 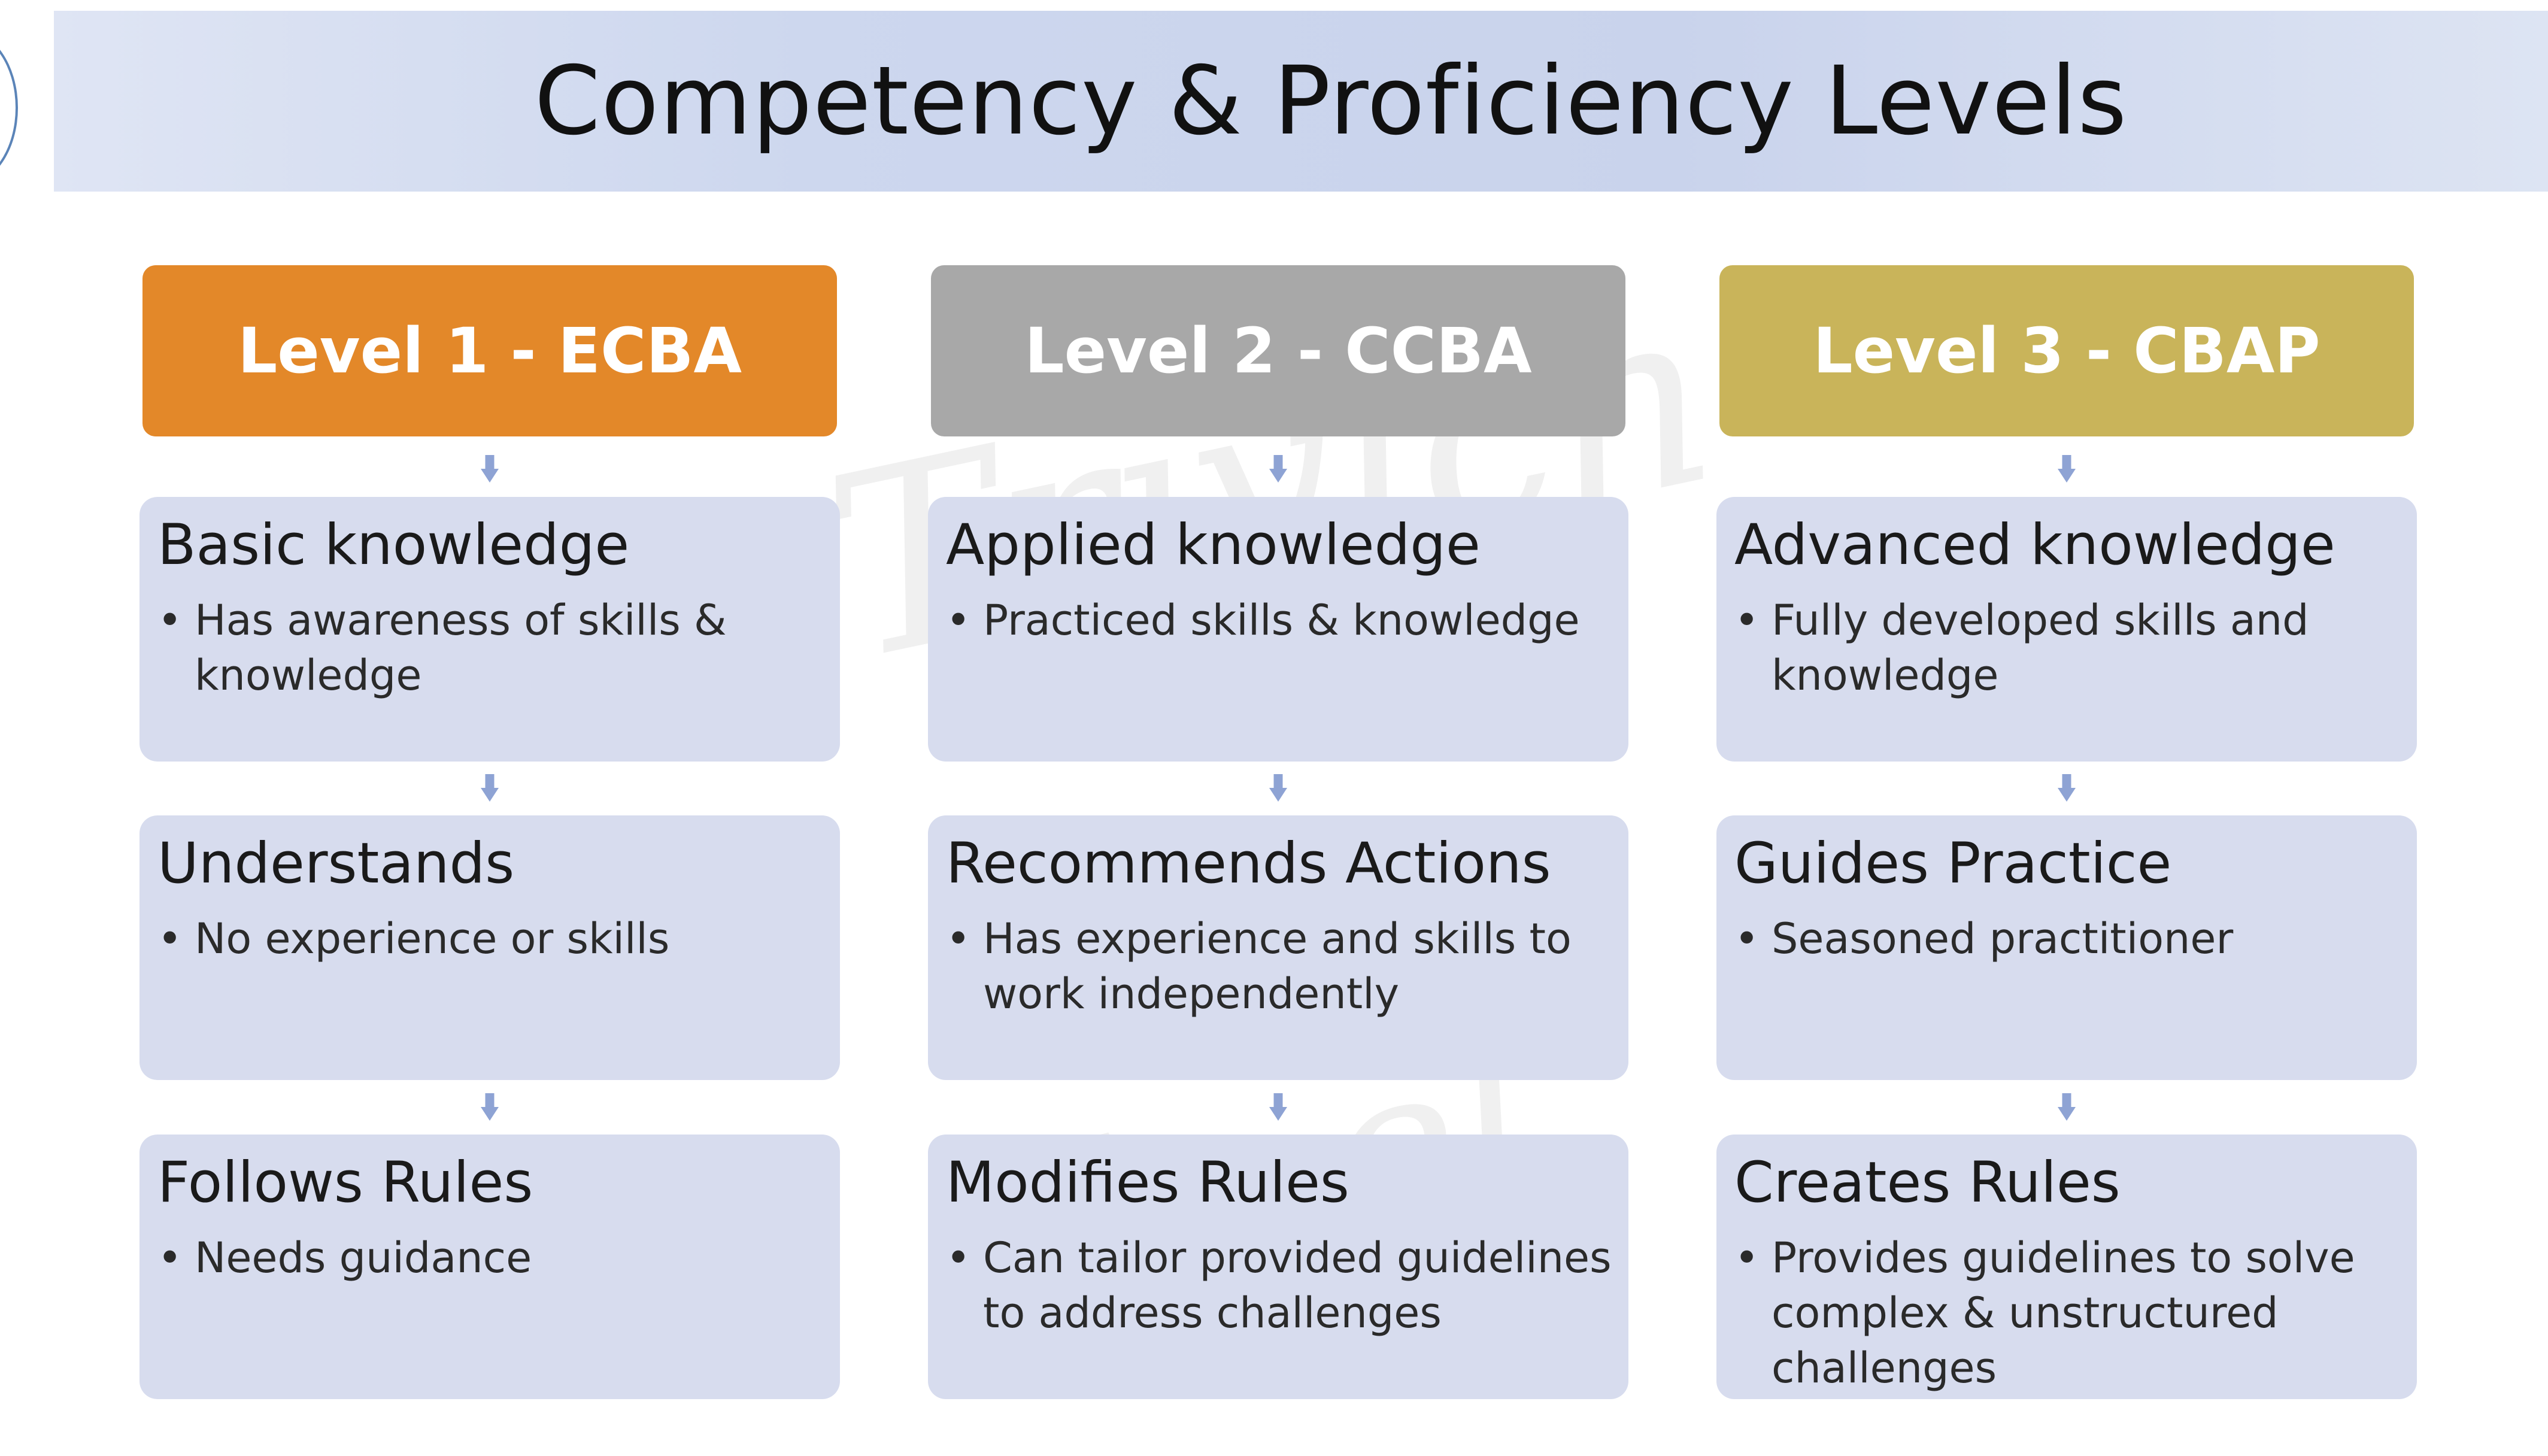 What do you see at coordinates (490, 648) in the screenshot?
I see `card-bullet: Has awareness of skills & knowledge` at bounding box center [490, 648].